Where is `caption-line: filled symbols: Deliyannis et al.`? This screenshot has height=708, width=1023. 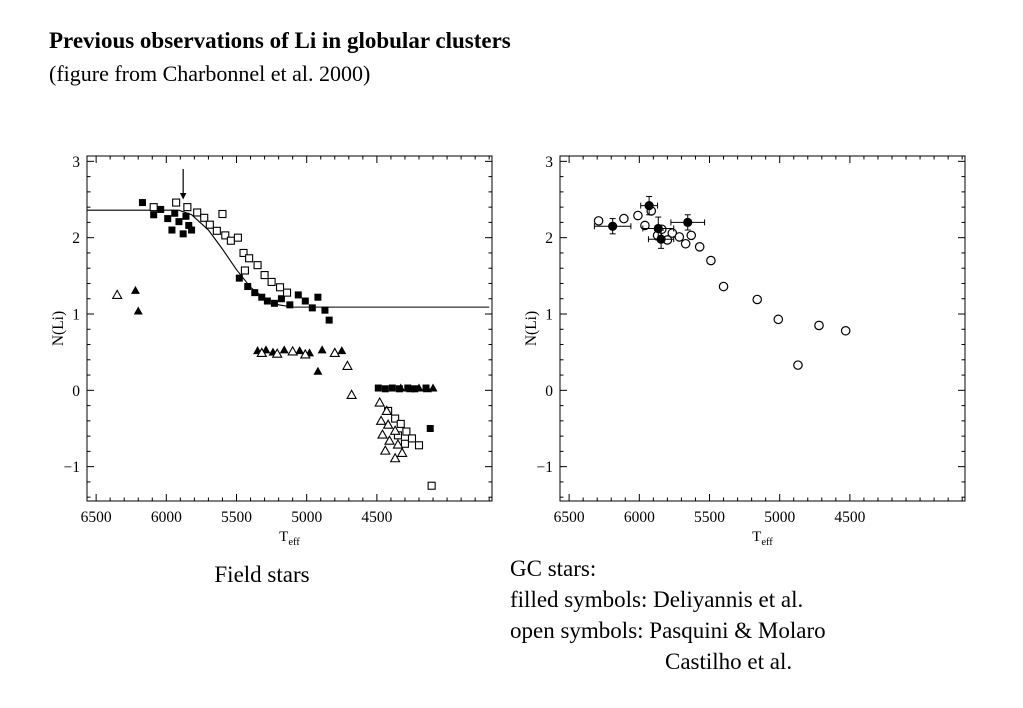 caption-line: filled symbols: Deliyannis et al. is located at coordinates (657, 599).